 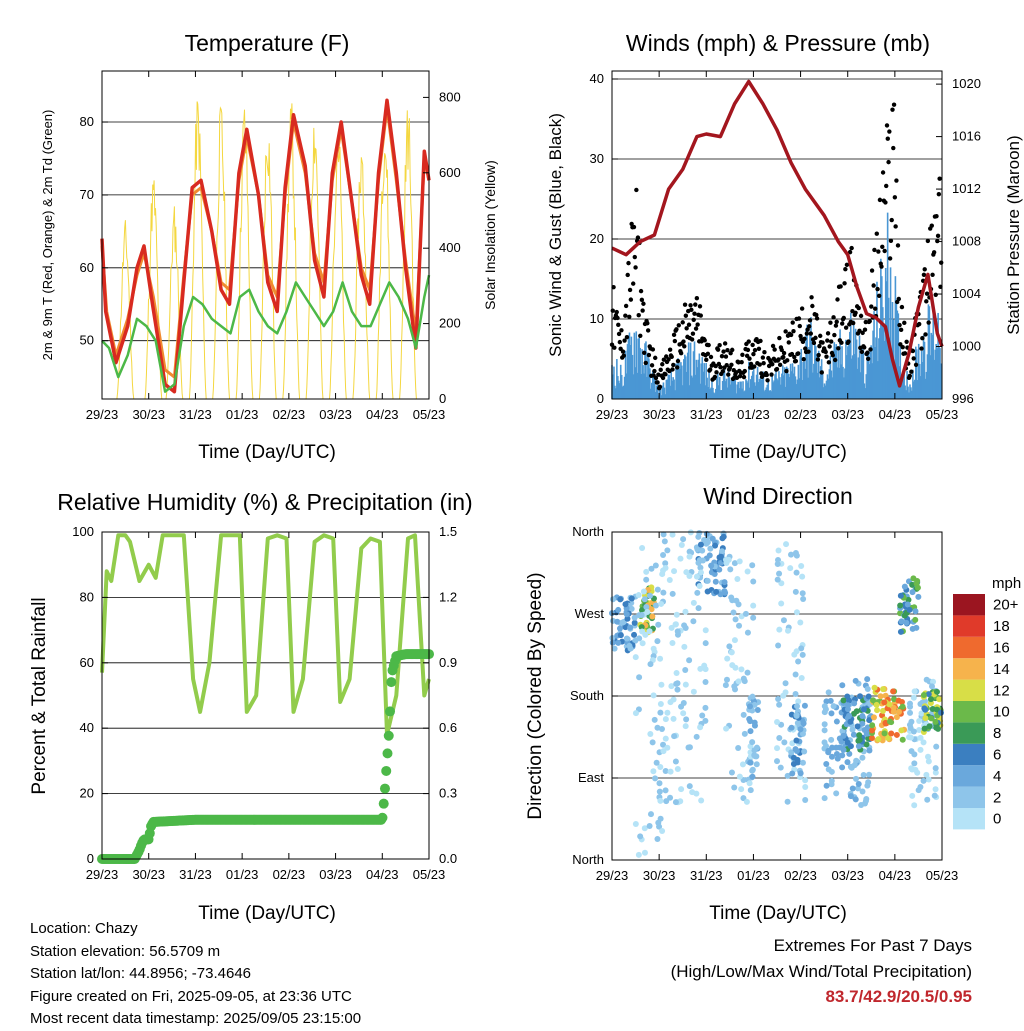 What do you see at coordinates (148, 874) in the screenshot?
I see `x-tick-label: 30/23` at bounding box center [148, 874].